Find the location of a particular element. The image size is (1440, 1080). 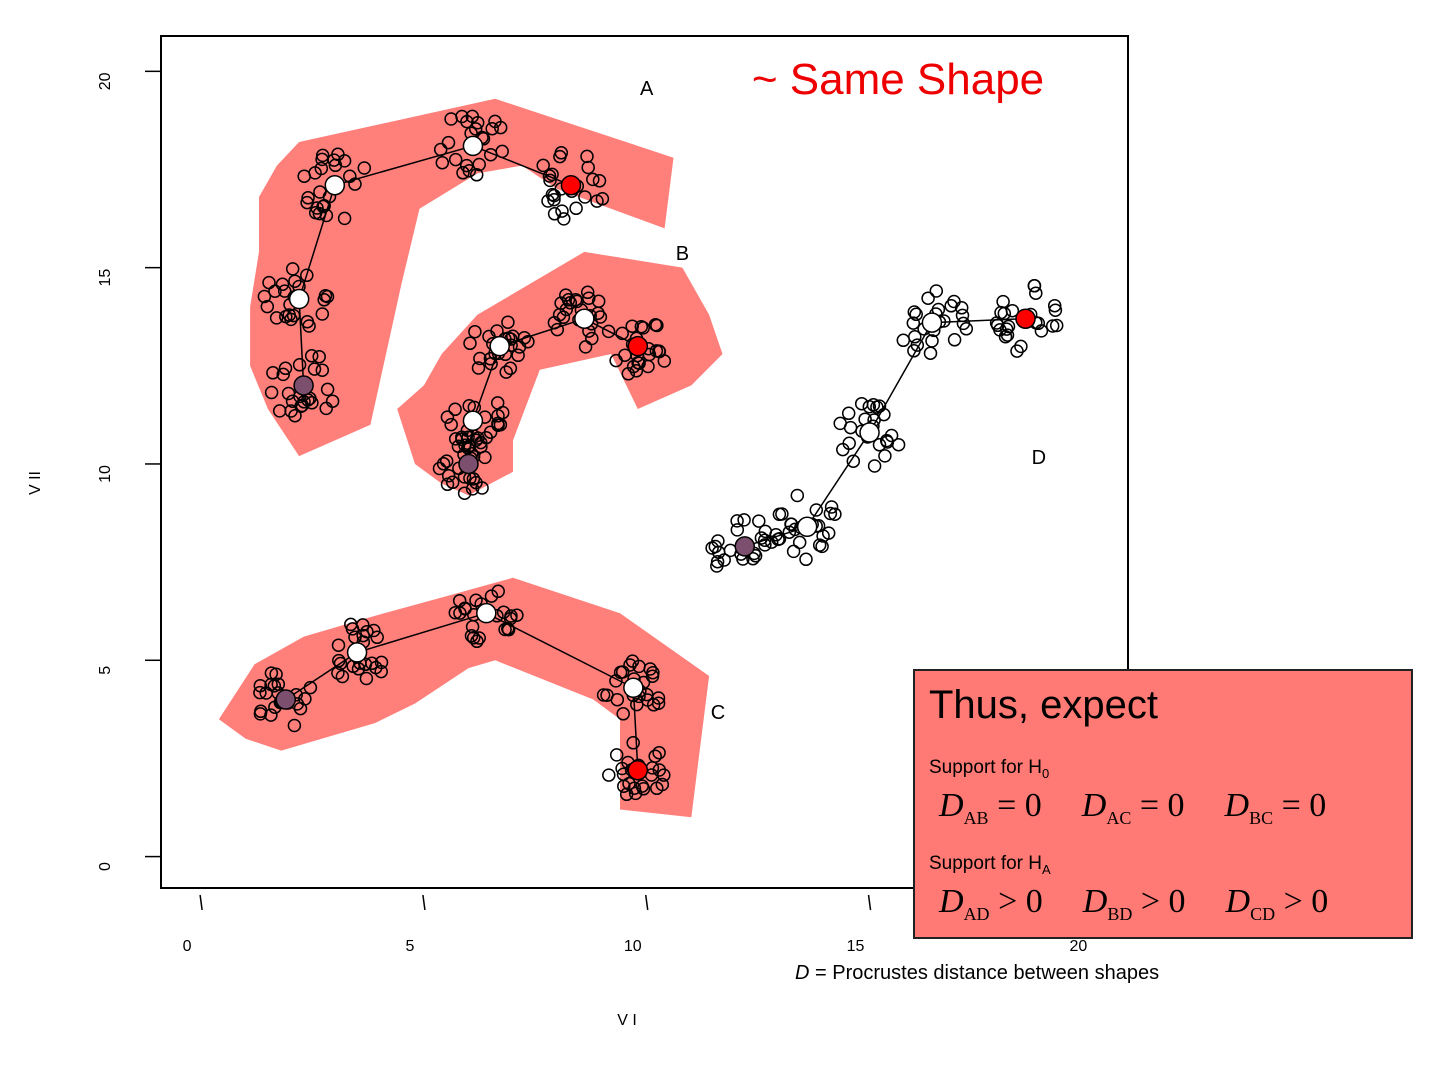

x-tick-label: 10 is located at coordinates (633, 946).